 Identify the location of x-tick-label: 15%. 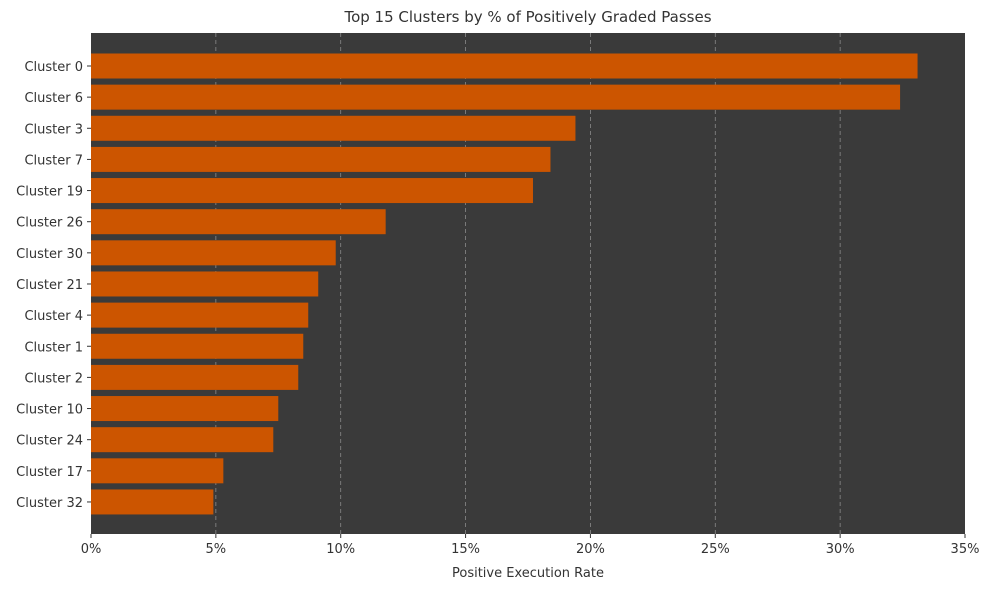
(465, 549).